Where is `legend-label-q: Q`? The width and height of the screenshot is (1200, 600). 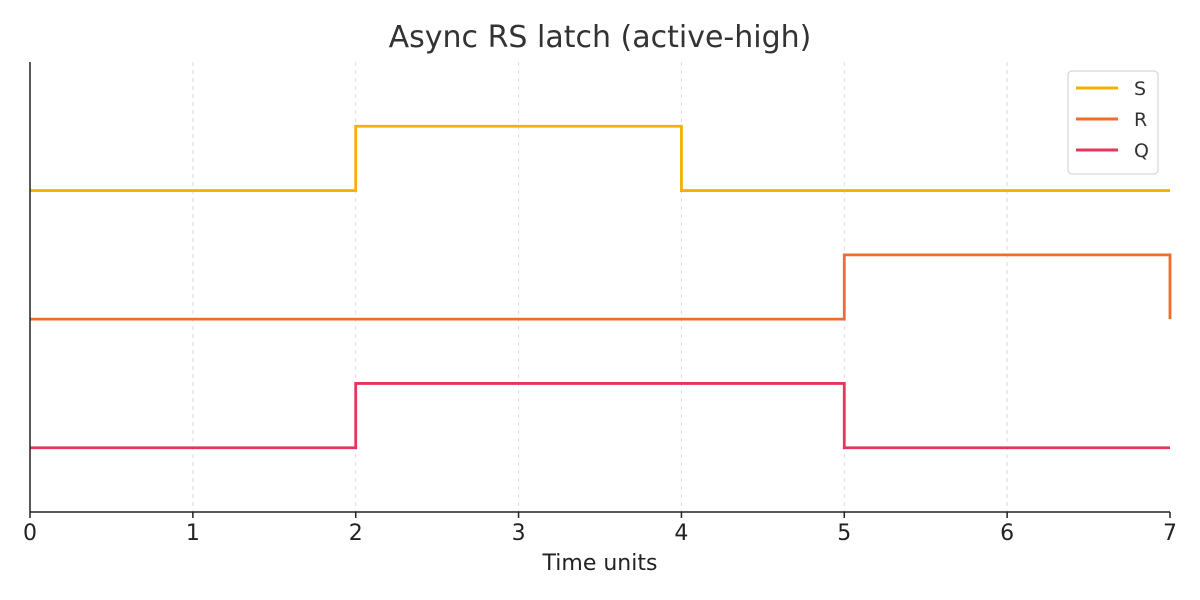 legend-label-q: Q is located at coordinates (1141, 151).